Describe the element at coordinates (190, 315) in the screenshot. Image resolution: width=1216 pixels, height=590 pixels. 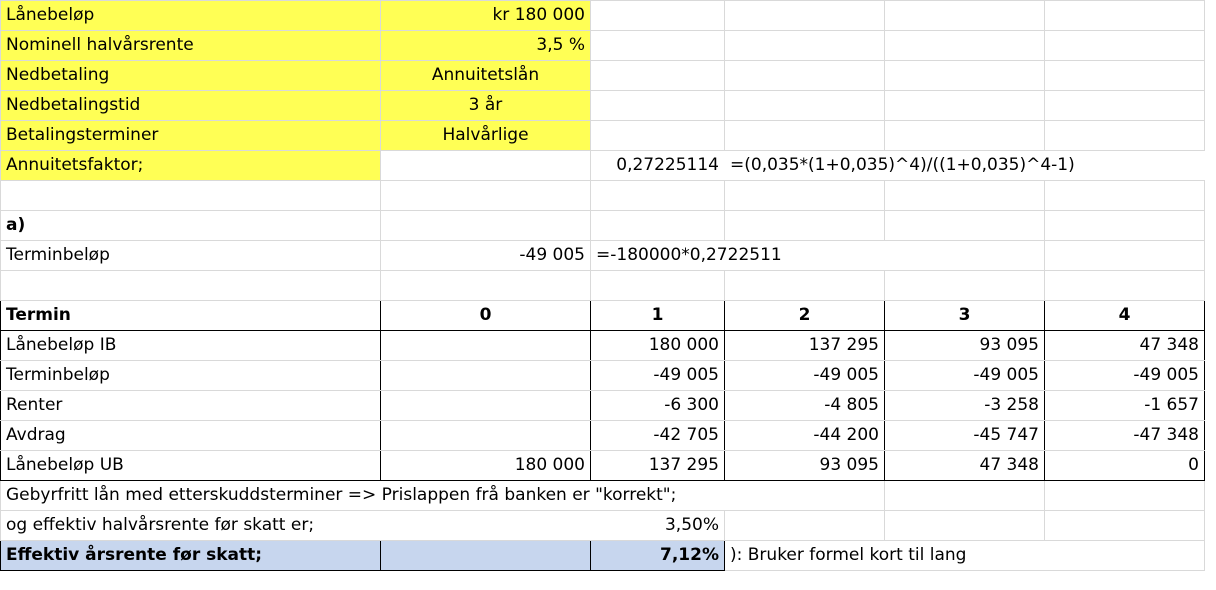
I see `schedule-header-cell: Termin` at that location.